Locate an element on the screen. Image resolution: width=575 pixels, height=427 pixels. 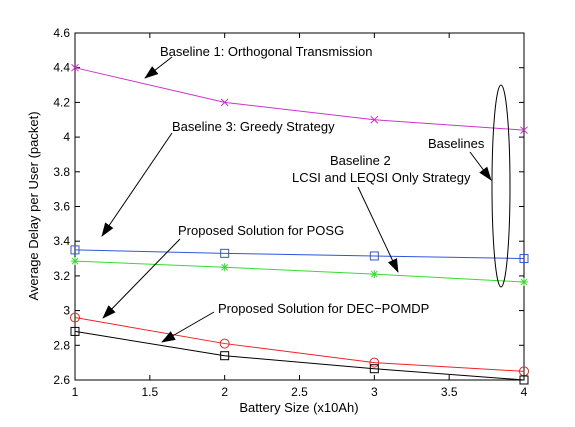
x-tick-label: 3.5 is located at coordinates (449, 392).